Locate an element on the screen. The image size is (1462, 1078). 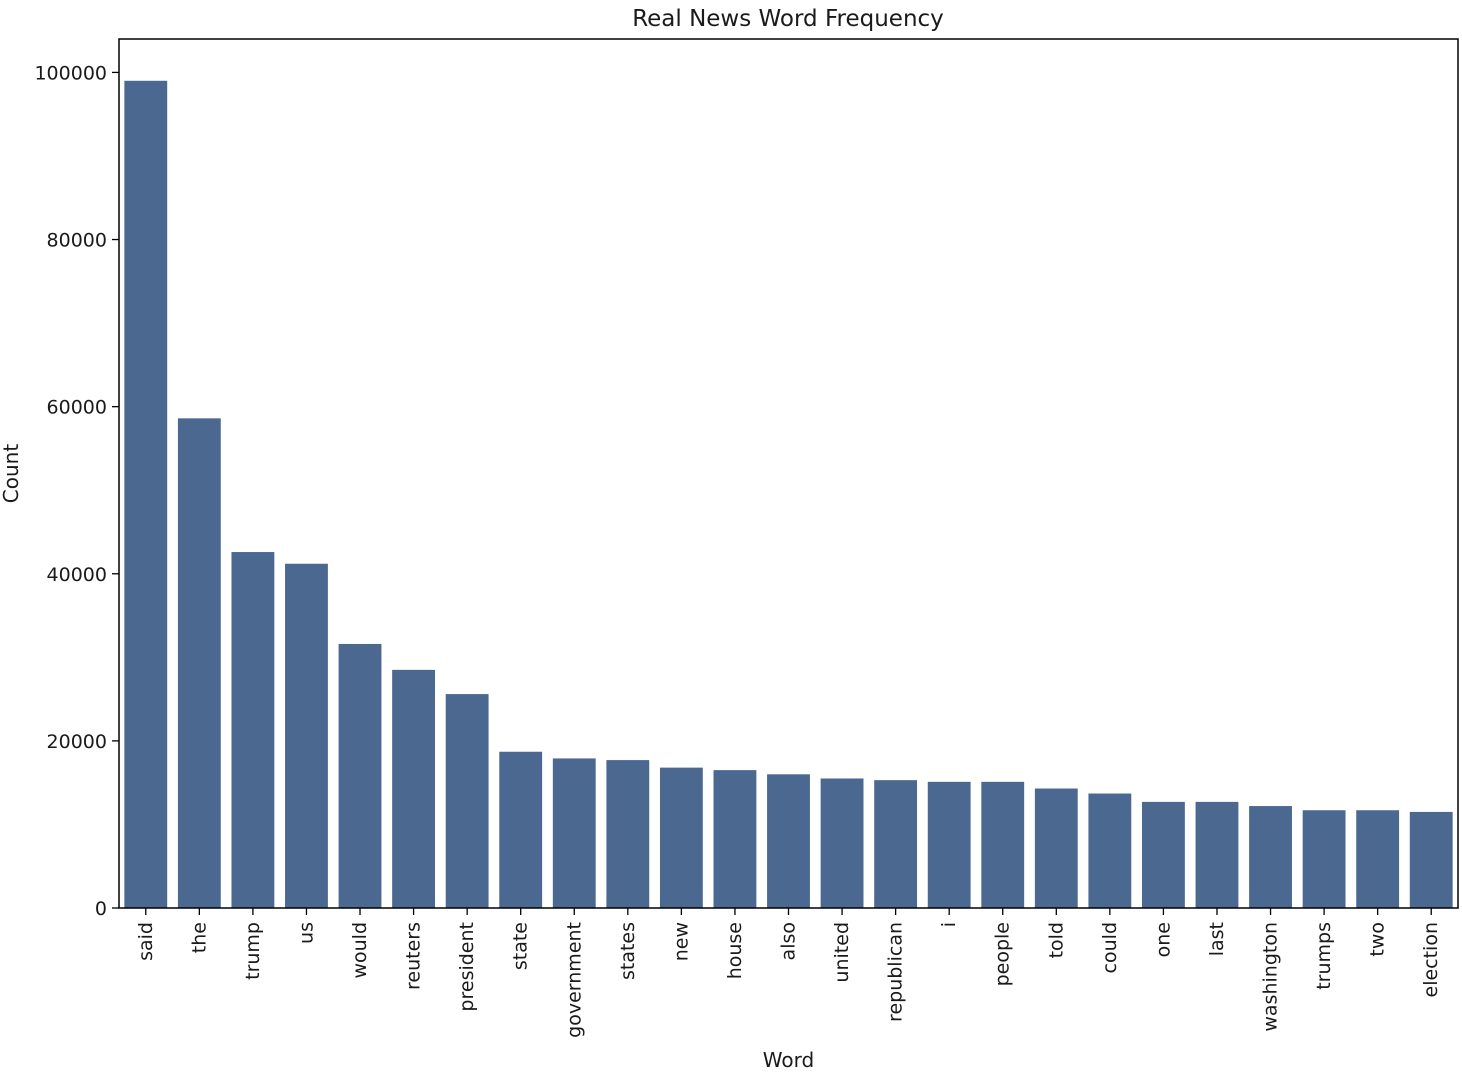
bar-could is located at coordinates (1110, 850).